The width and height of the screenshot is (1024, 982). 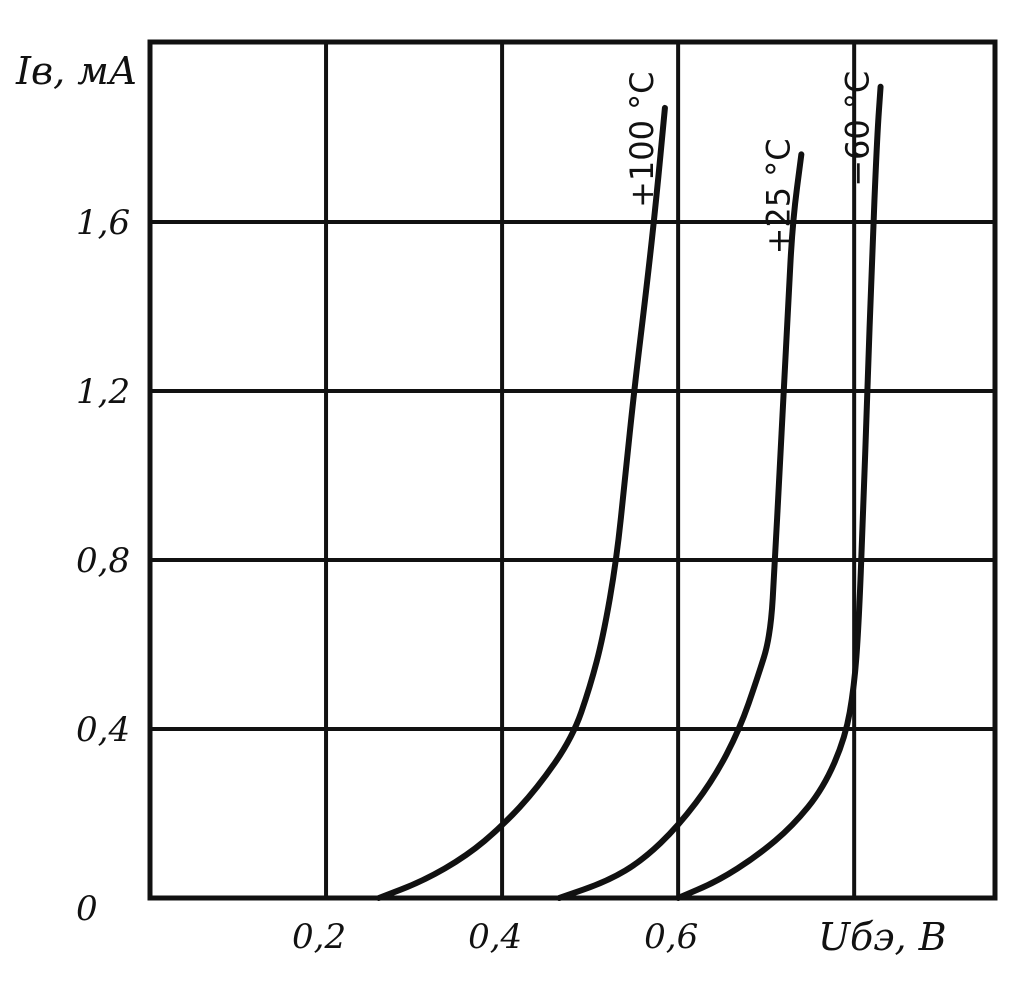 I want to click on series-label-2: −60 °C, so click(x=858, y=129).